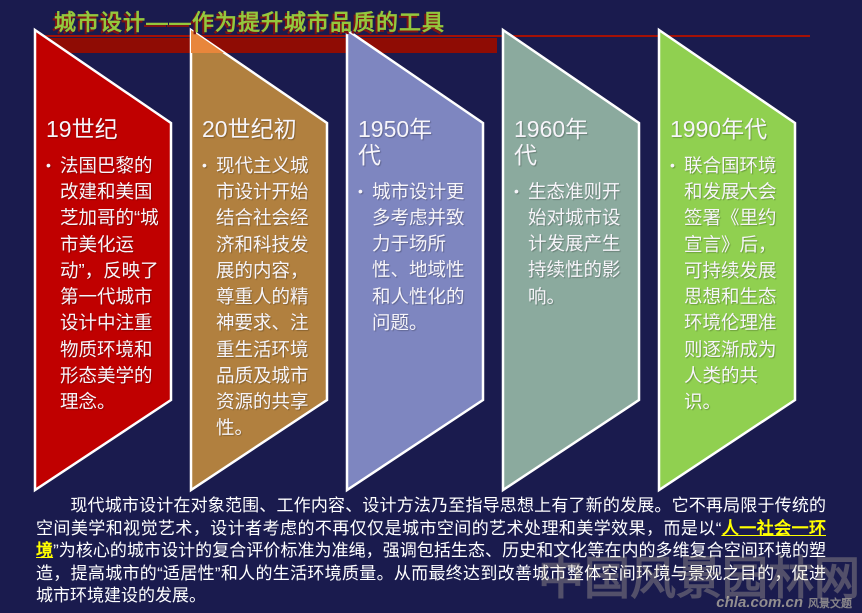 This screenshot has height=613, width=862. I want to click on era-bullet: • 城市设计更多考虑并致力于场所性、地域性和人性化的问题。, so click(415, 258).